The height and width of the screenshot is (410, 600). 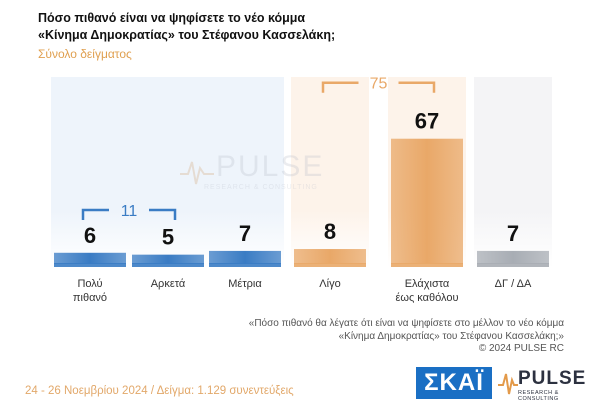 I want to click on copyright-line: © 2024 PULSE RC, so click(x=521, y=348).